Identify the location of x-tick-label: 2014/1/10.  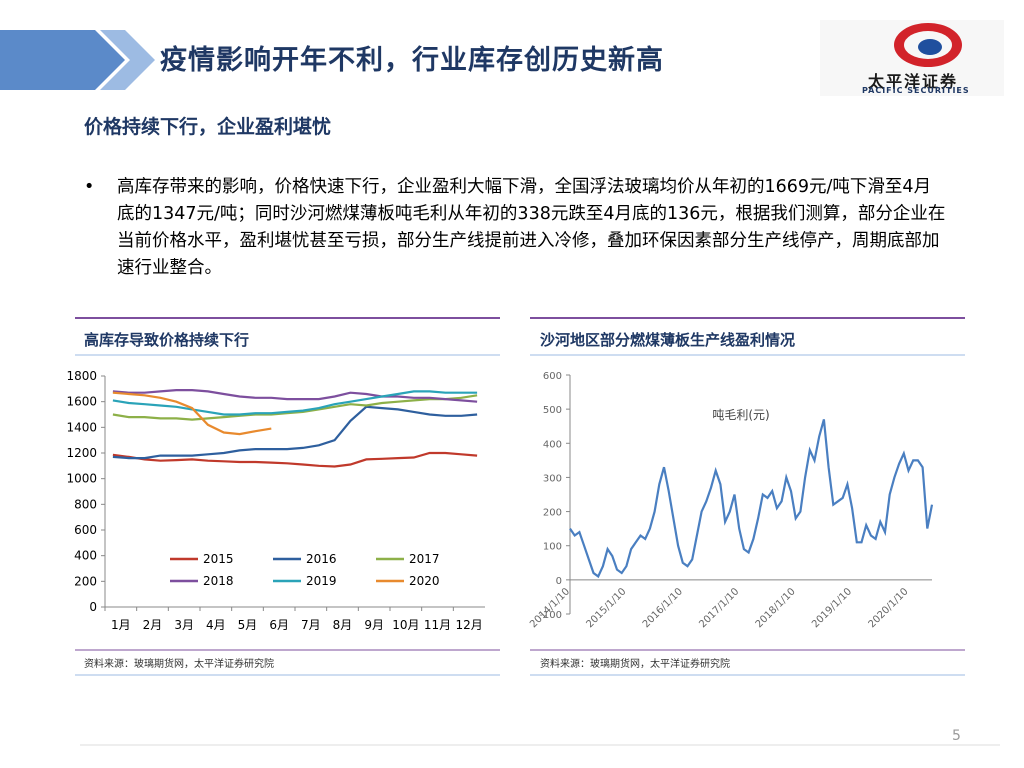
(550, 608).